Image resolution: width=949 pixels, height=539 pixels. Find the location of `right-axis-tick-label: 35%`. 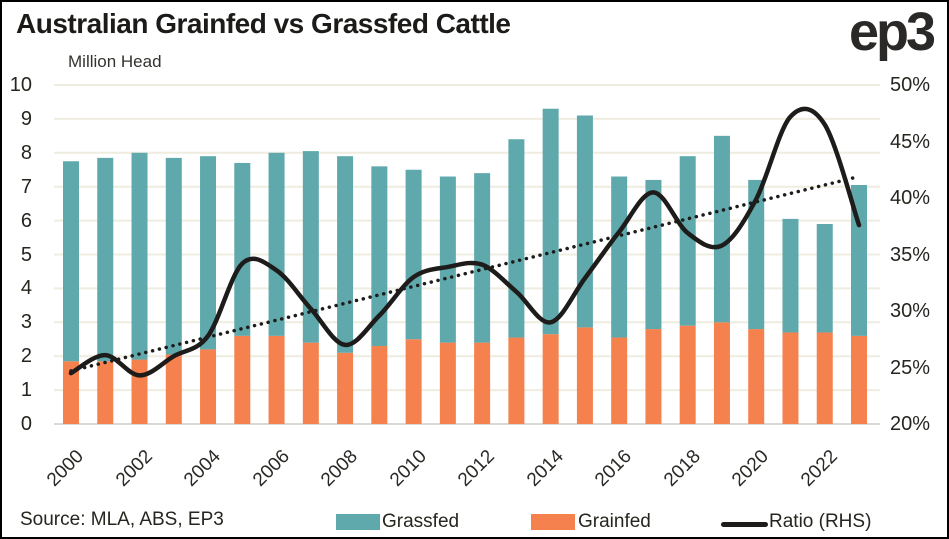

right-axis-tick-label: 35% is located at coordinates (910, 254).